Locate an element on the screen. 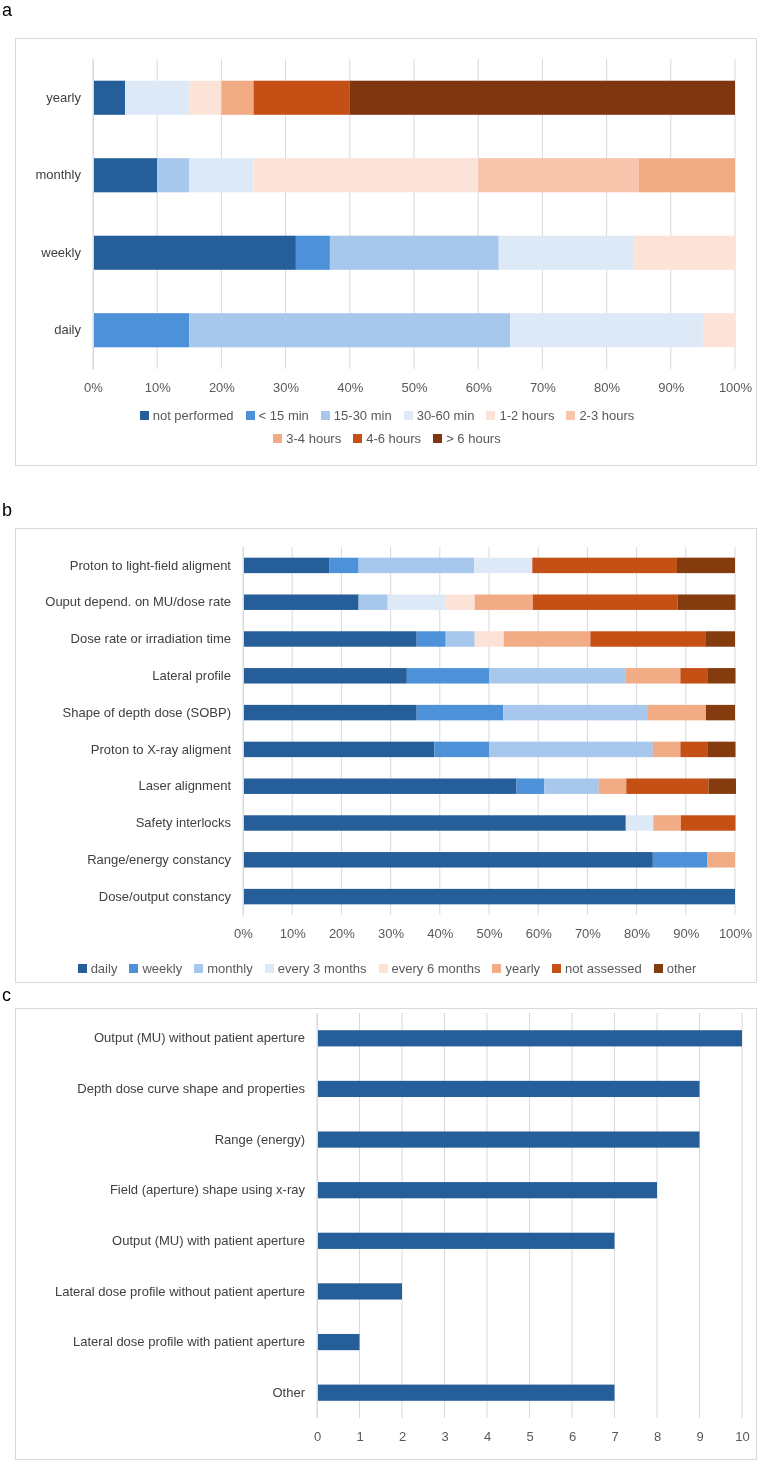  x-tick-label: 7 is located at coordinates (615, 1437).